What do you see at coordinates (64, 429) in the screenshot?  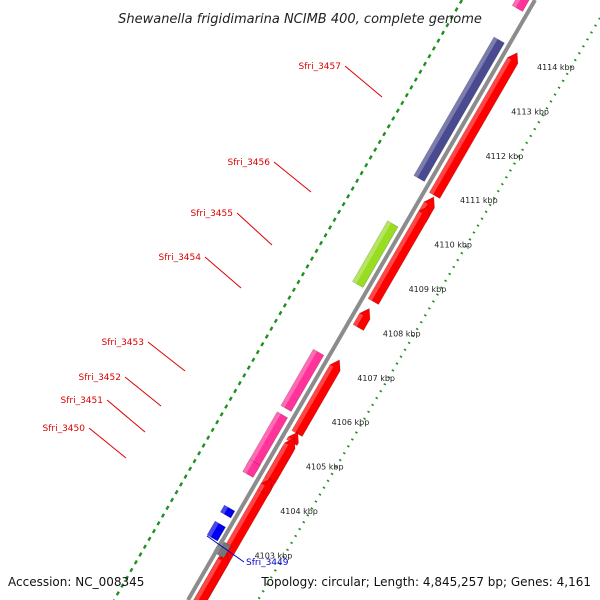 I see `gene-label-sfri-3450: Sfri_3450` at bounding box center [64, 429].